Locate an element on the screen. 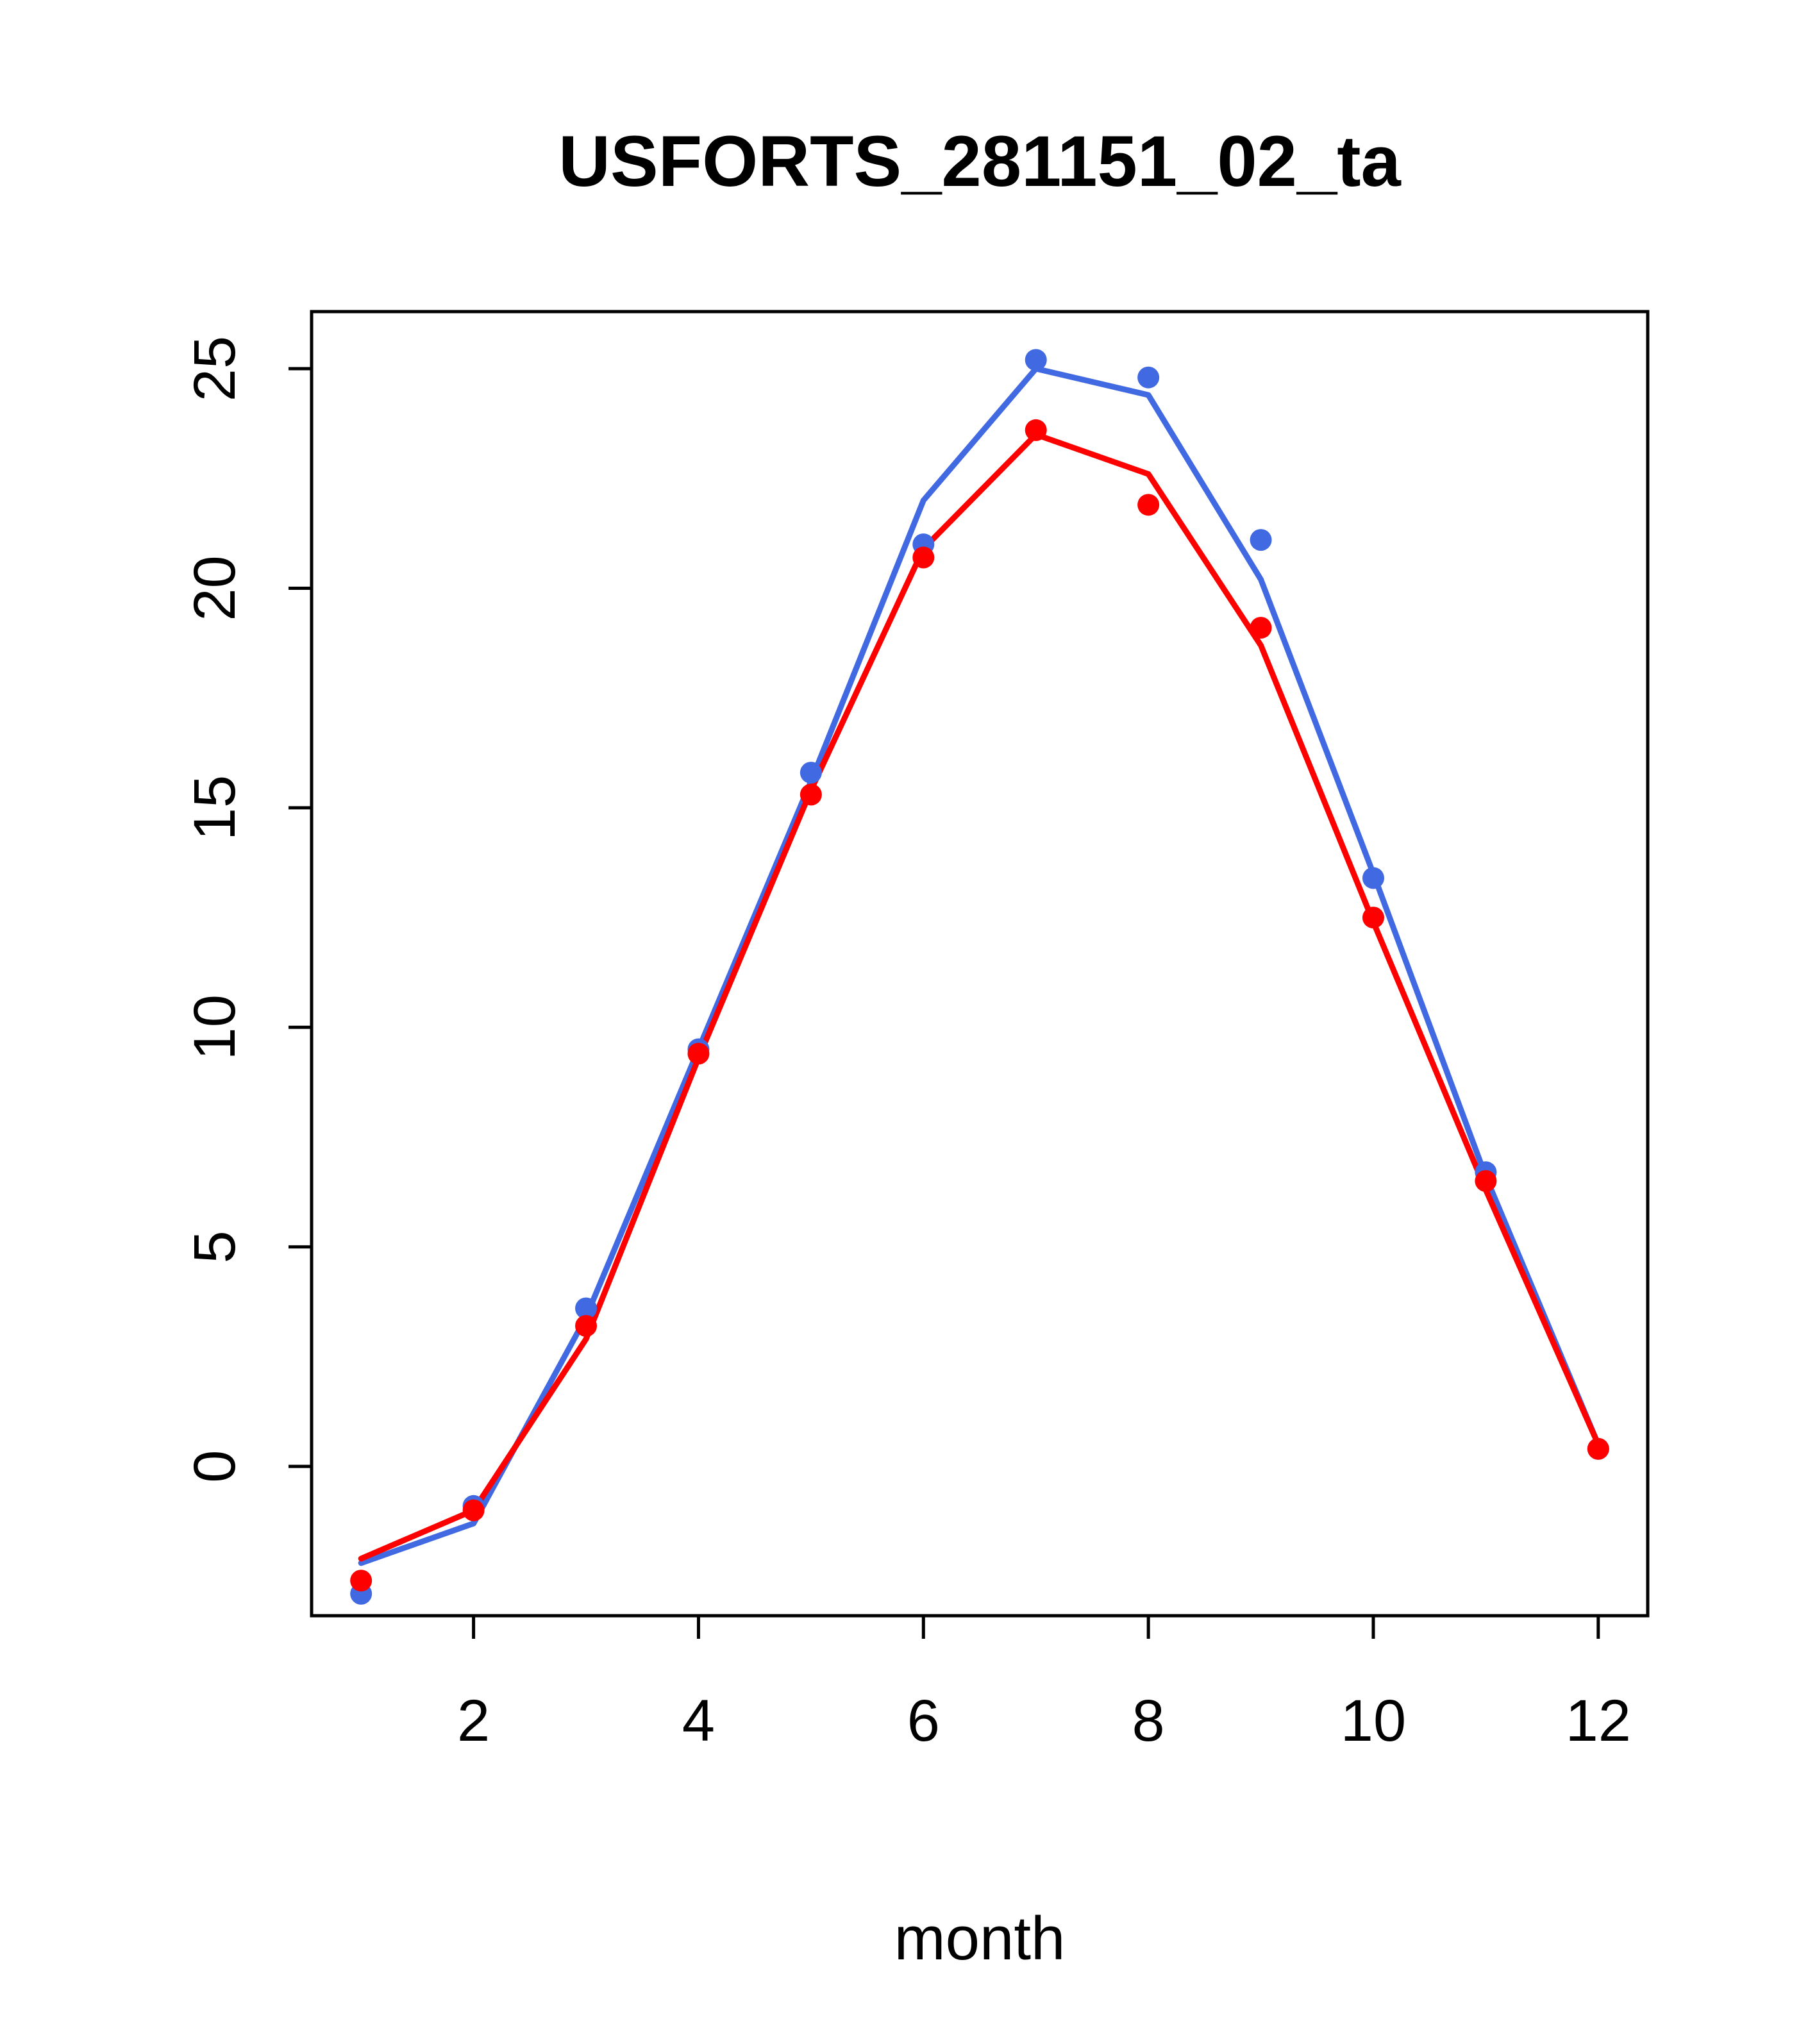  y-tick-label: 10 is located at coordinates (215, 1027).